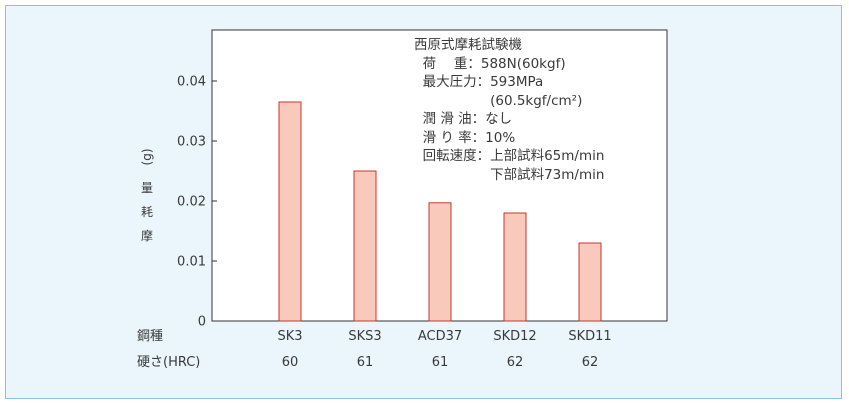  What do you see at coordinates (202, 322) in the screenshot?
I see `y-tick-label: 0` at bounding box center [202, 322].